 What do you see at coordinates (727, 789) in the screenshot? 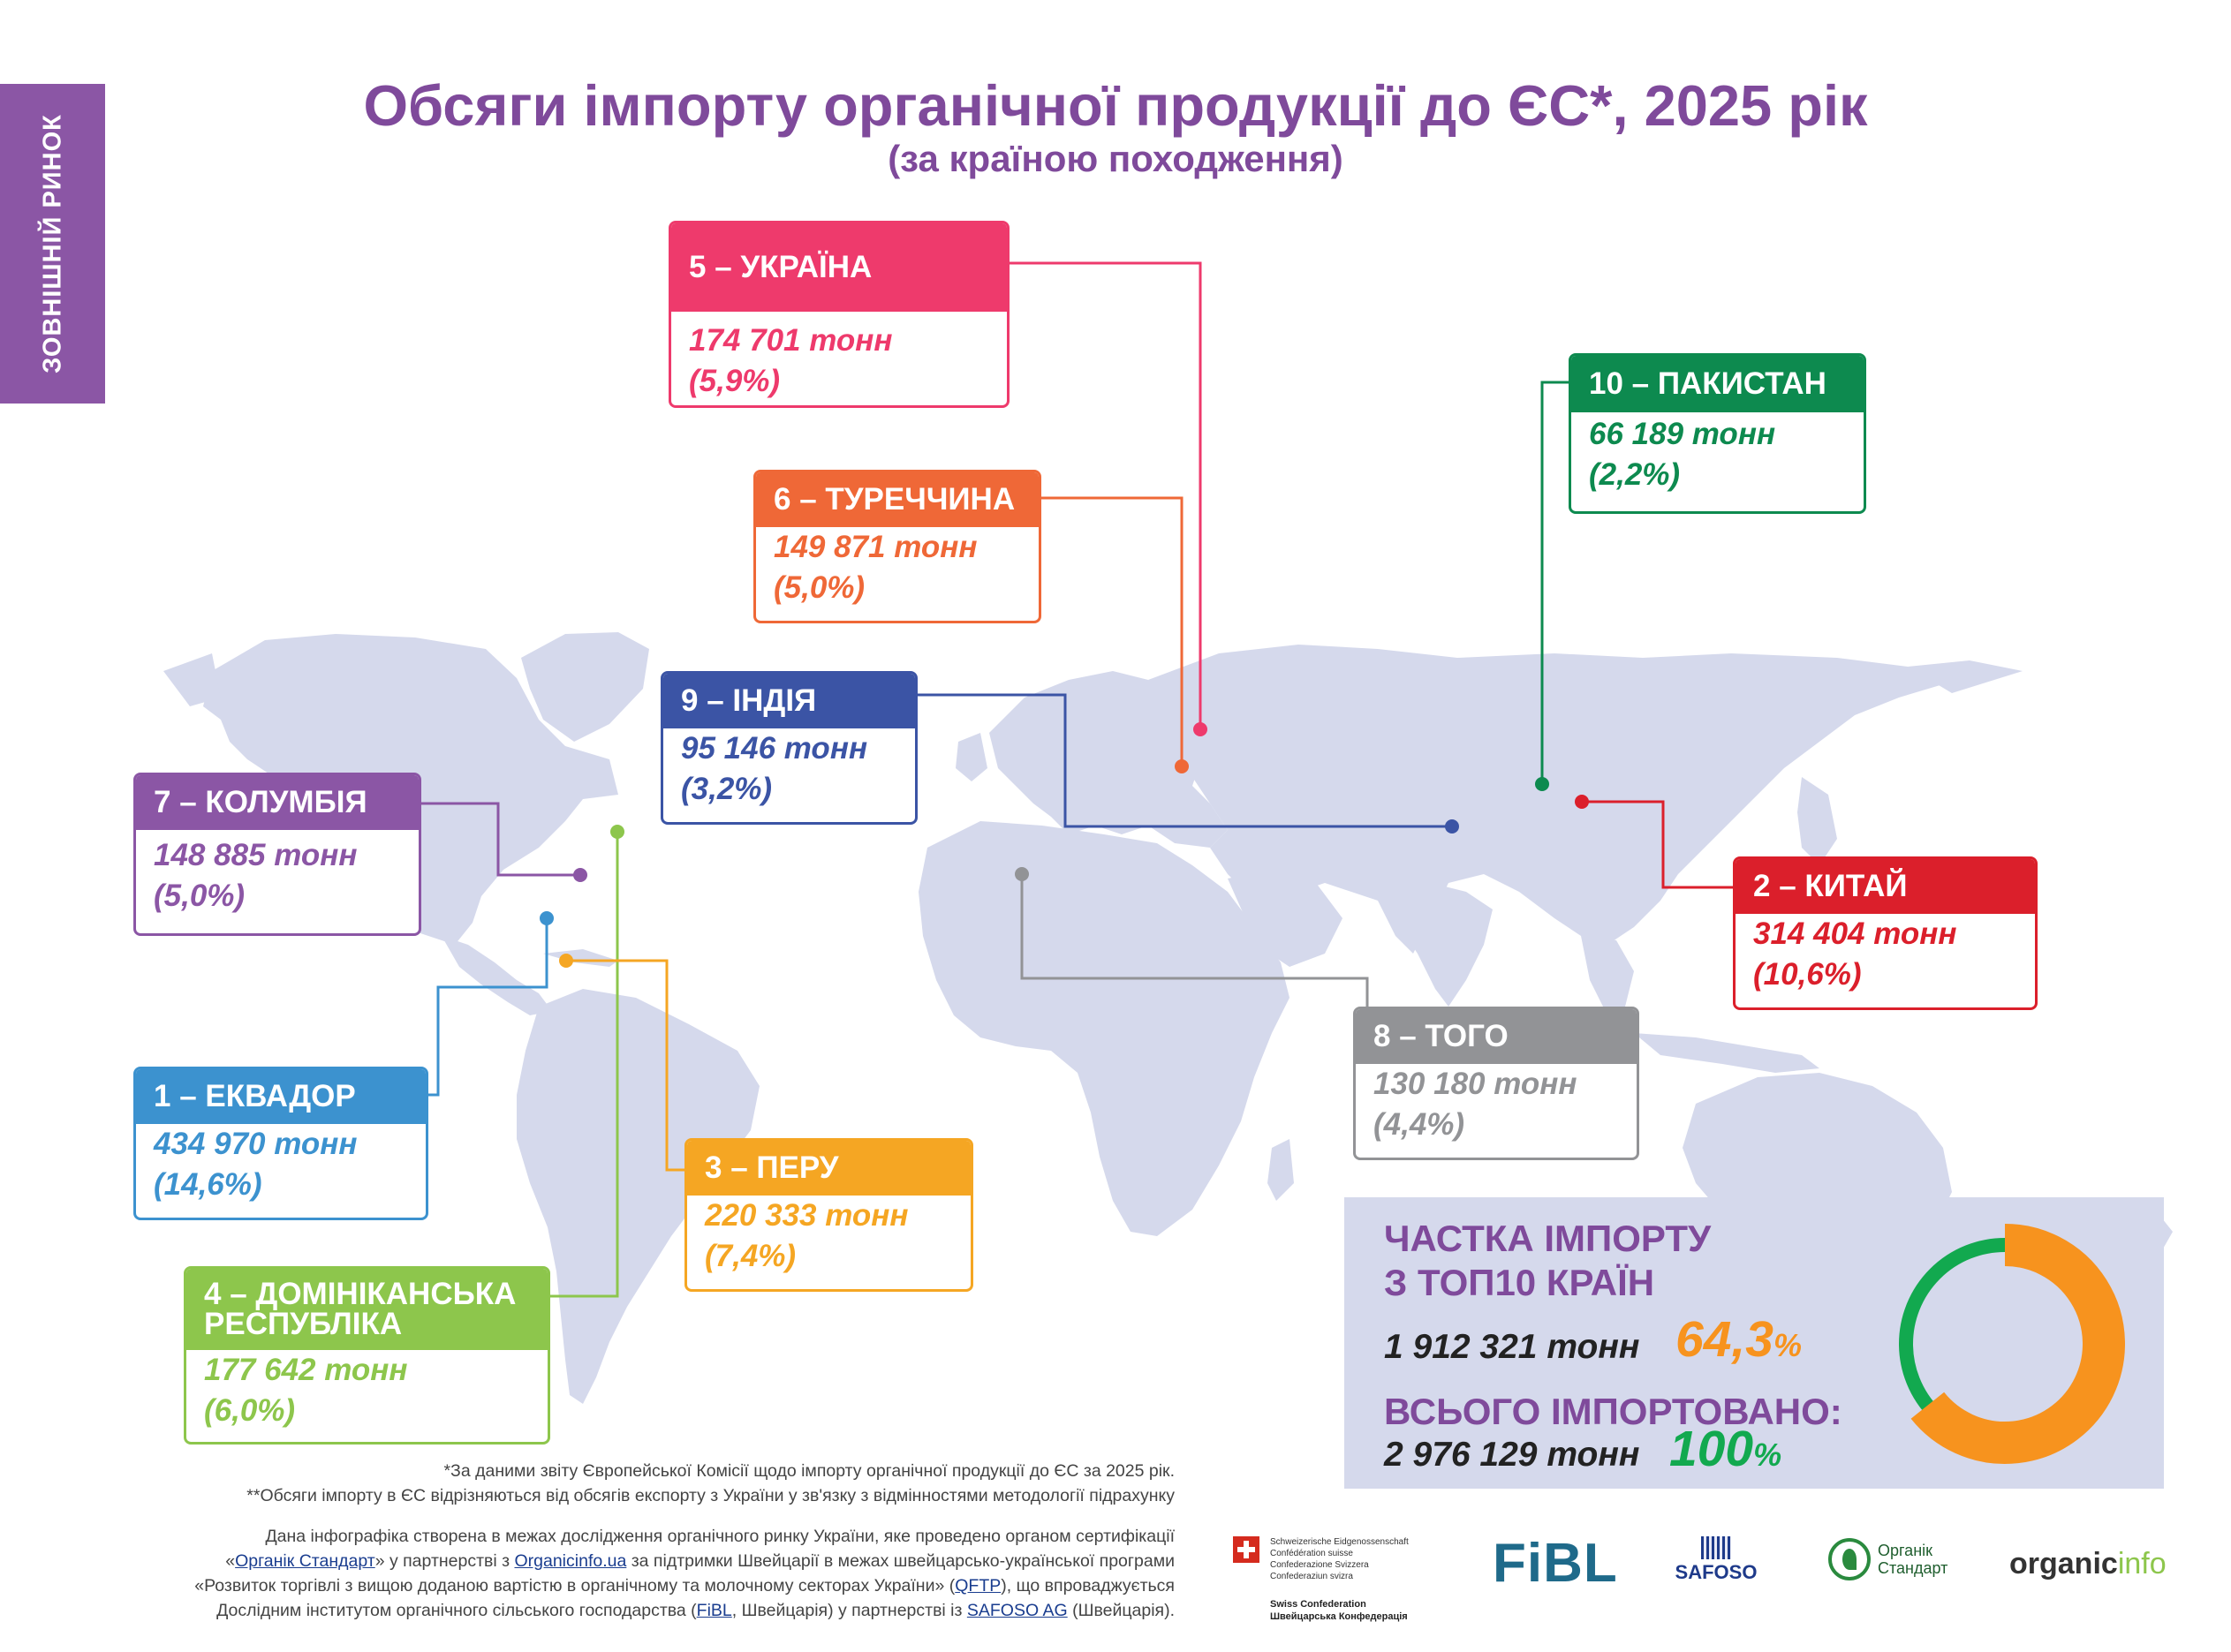
I see `country-share: (3,2%)` at bounding box center [727, 789].